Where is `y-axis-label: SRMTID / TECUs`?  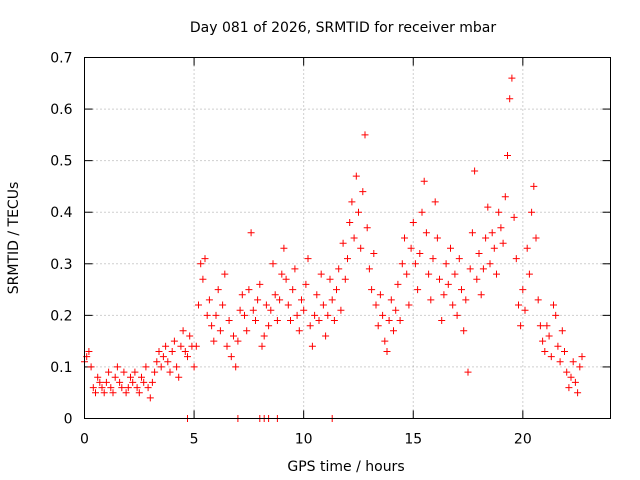 y-axis-label: SRMTID / TECUs is located at coordinates (14, 238).